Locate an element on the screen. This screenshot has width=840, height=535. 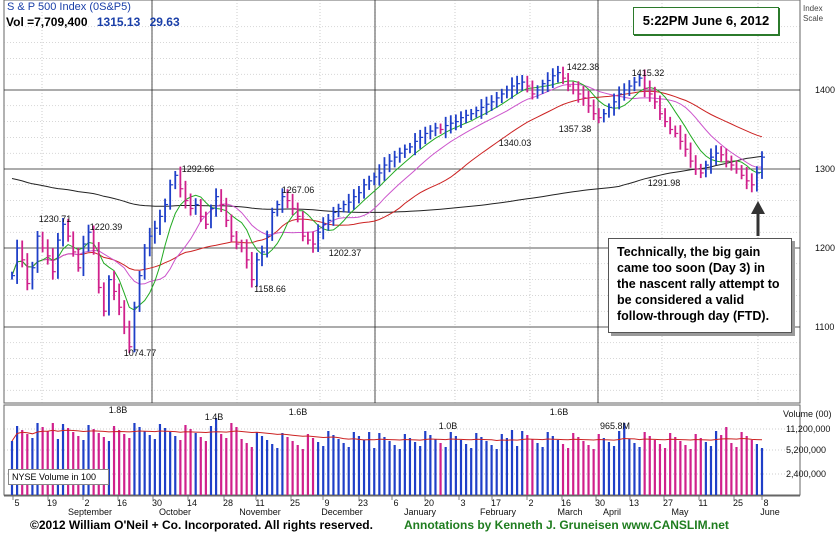
month-label: February is located at coordinates (498, 512).